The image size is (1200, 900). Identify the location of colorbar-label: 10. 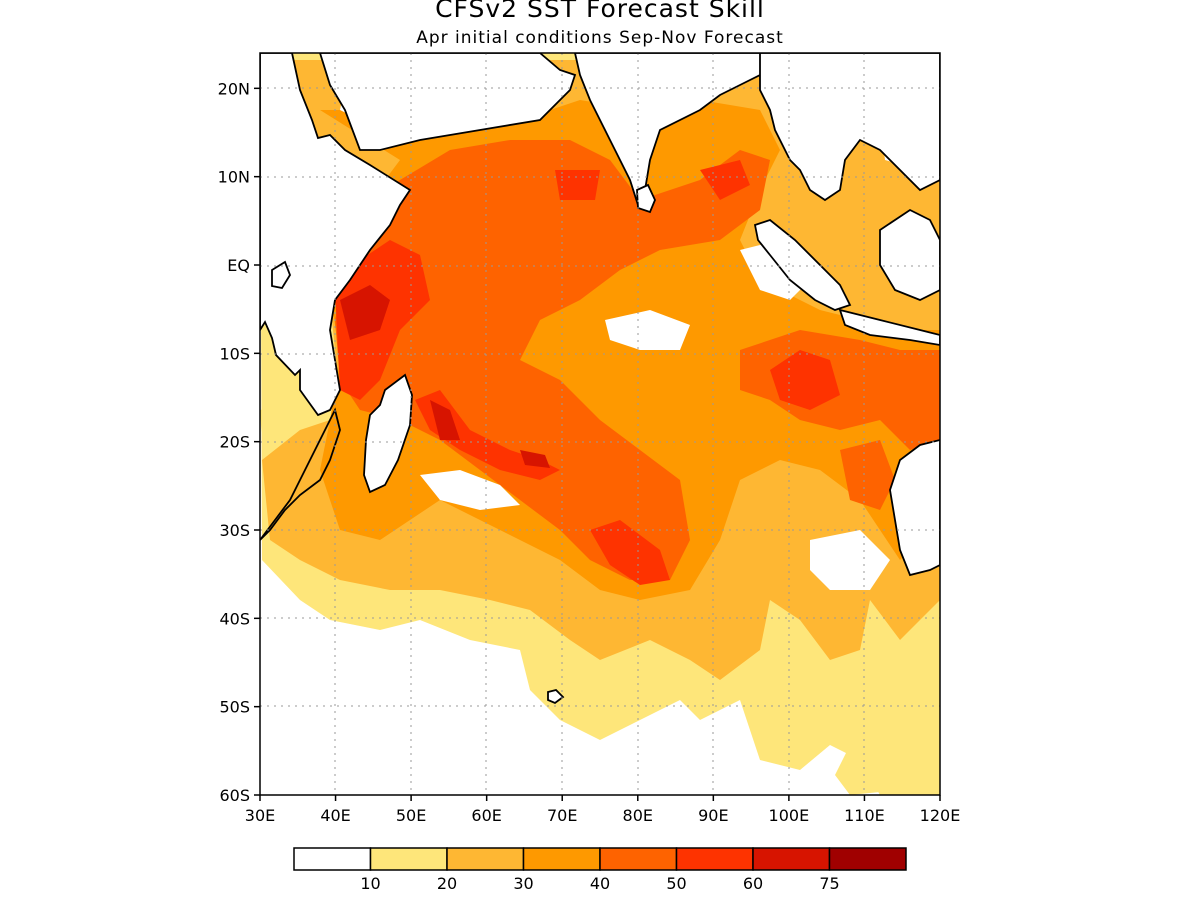
(370, 883).